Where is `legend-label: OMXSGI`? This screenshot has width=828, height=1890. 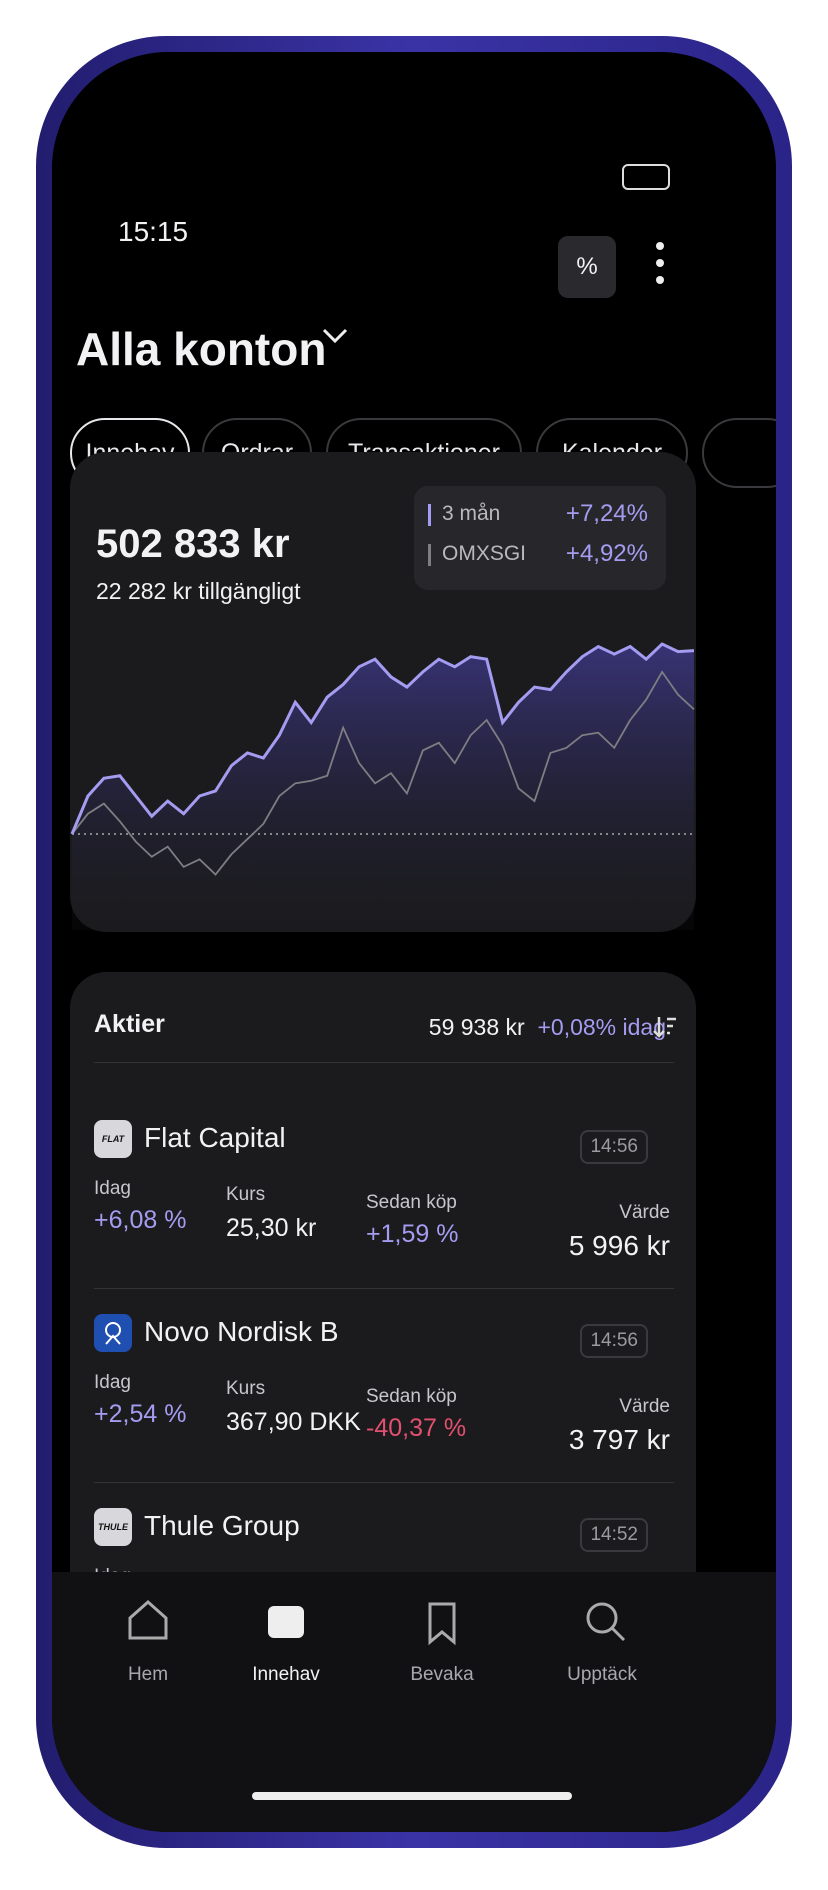 legend-label: OMXSGI is located at coordinates (484, 553).